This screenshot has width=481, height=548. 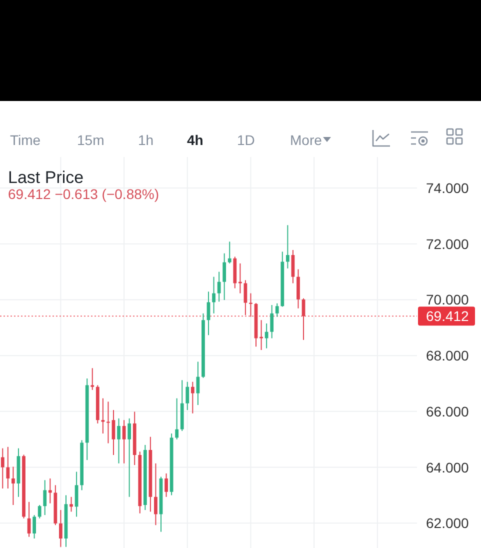 I want to click on ref-line-label: 69.412, so click(x=448, y=316).